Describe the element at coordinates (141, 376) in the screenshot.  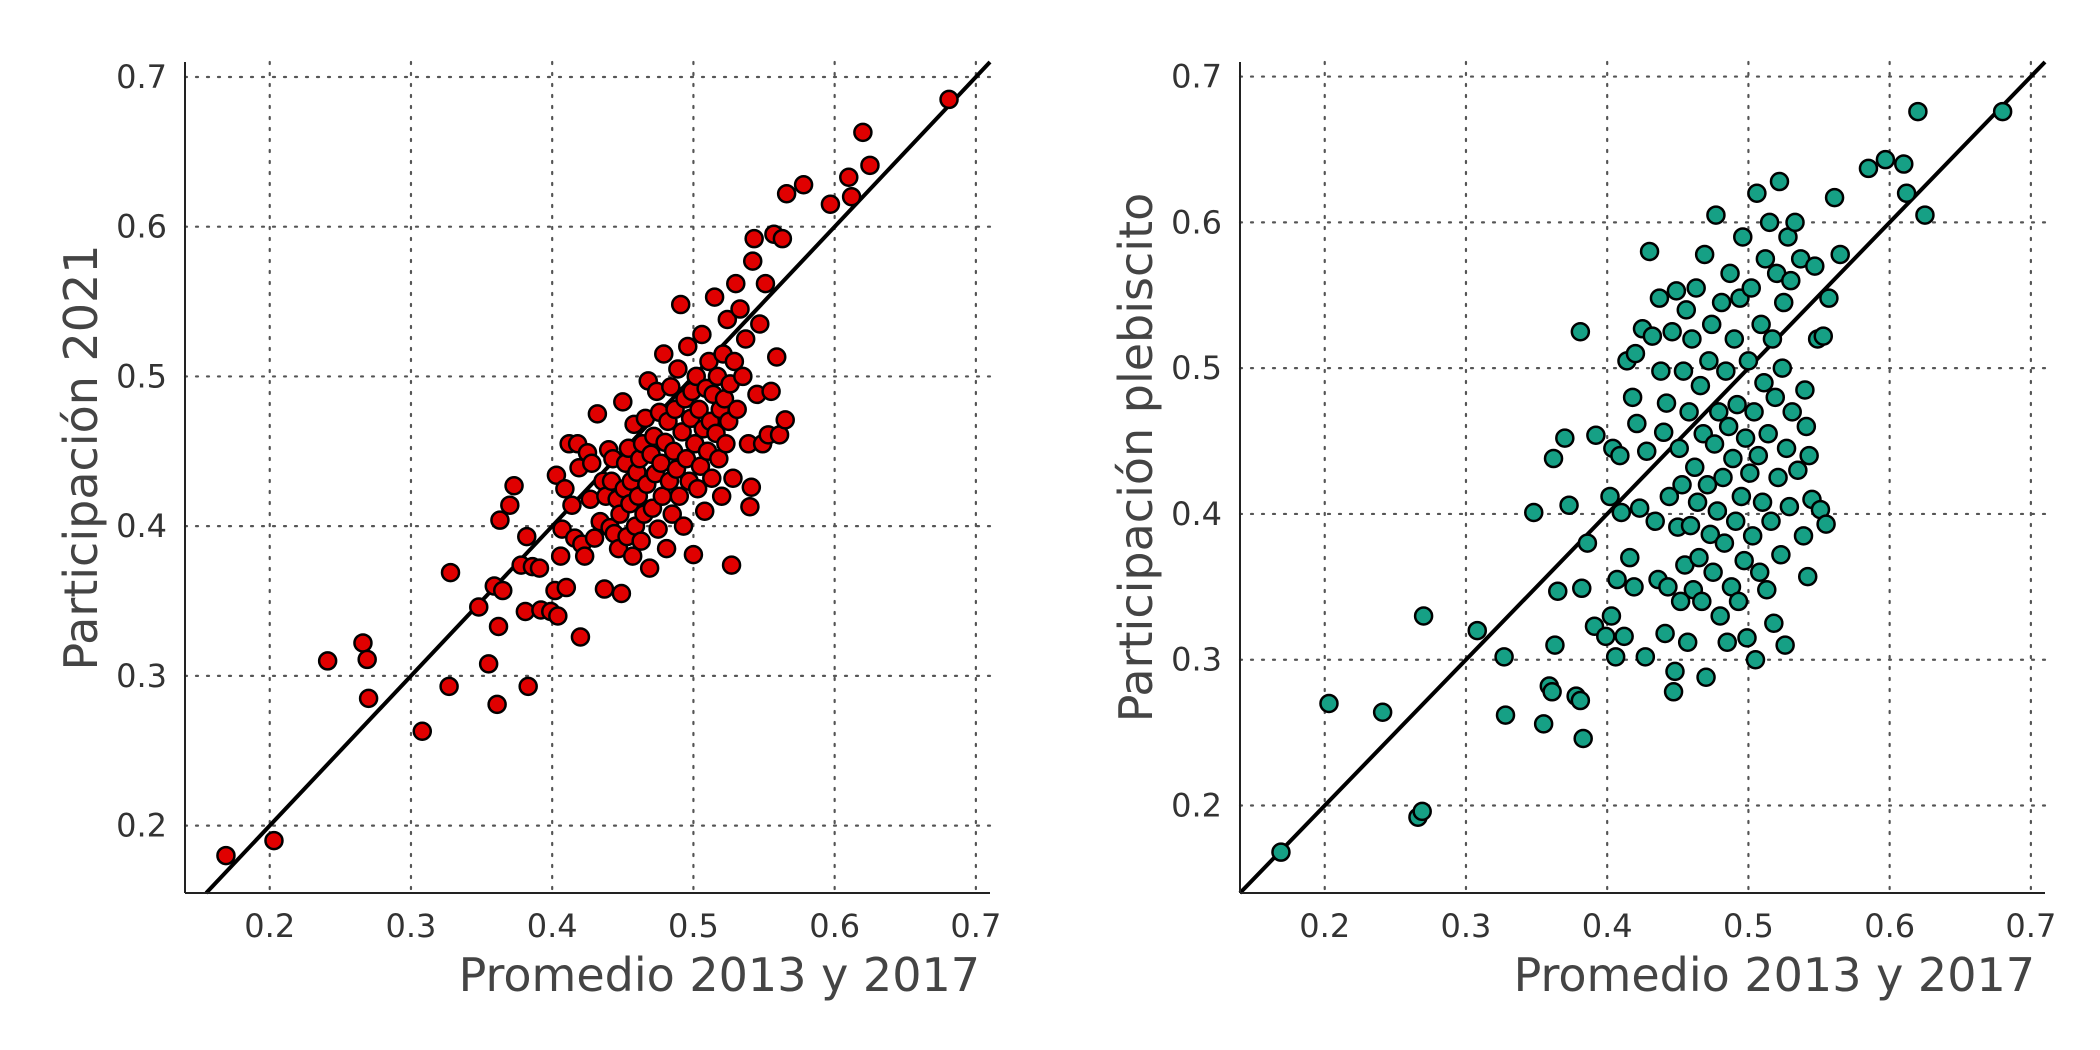
I see `y-tick-label: 0.5` at that location.